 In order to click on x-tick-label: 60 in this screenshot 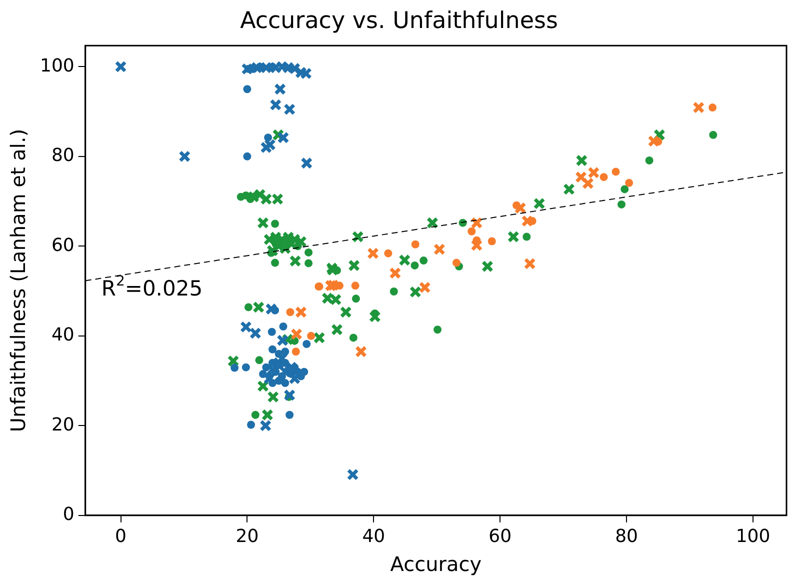, I will do `click(500, 536)`.